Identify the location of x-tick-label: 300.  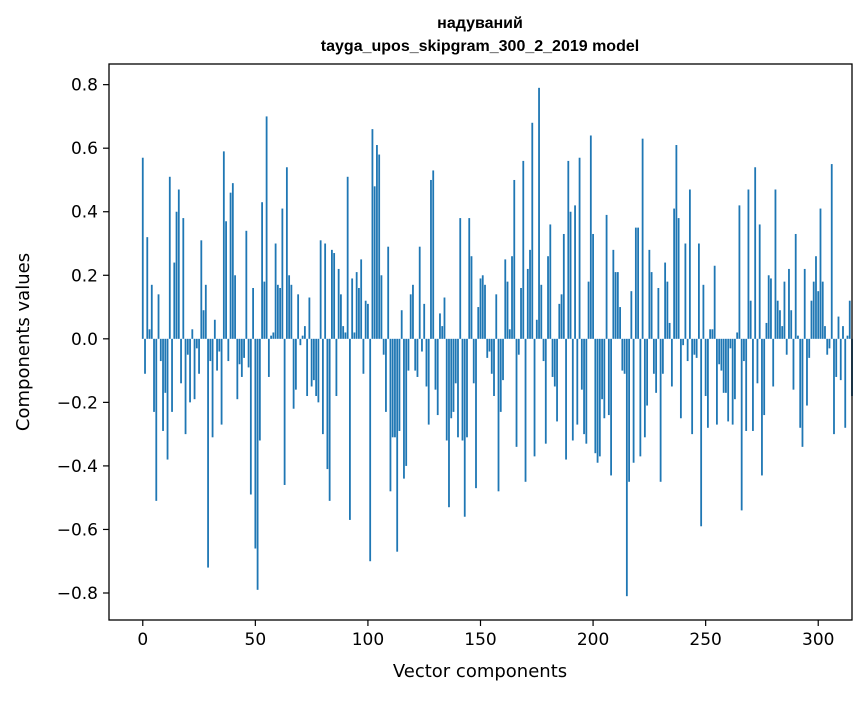
(818, 640).